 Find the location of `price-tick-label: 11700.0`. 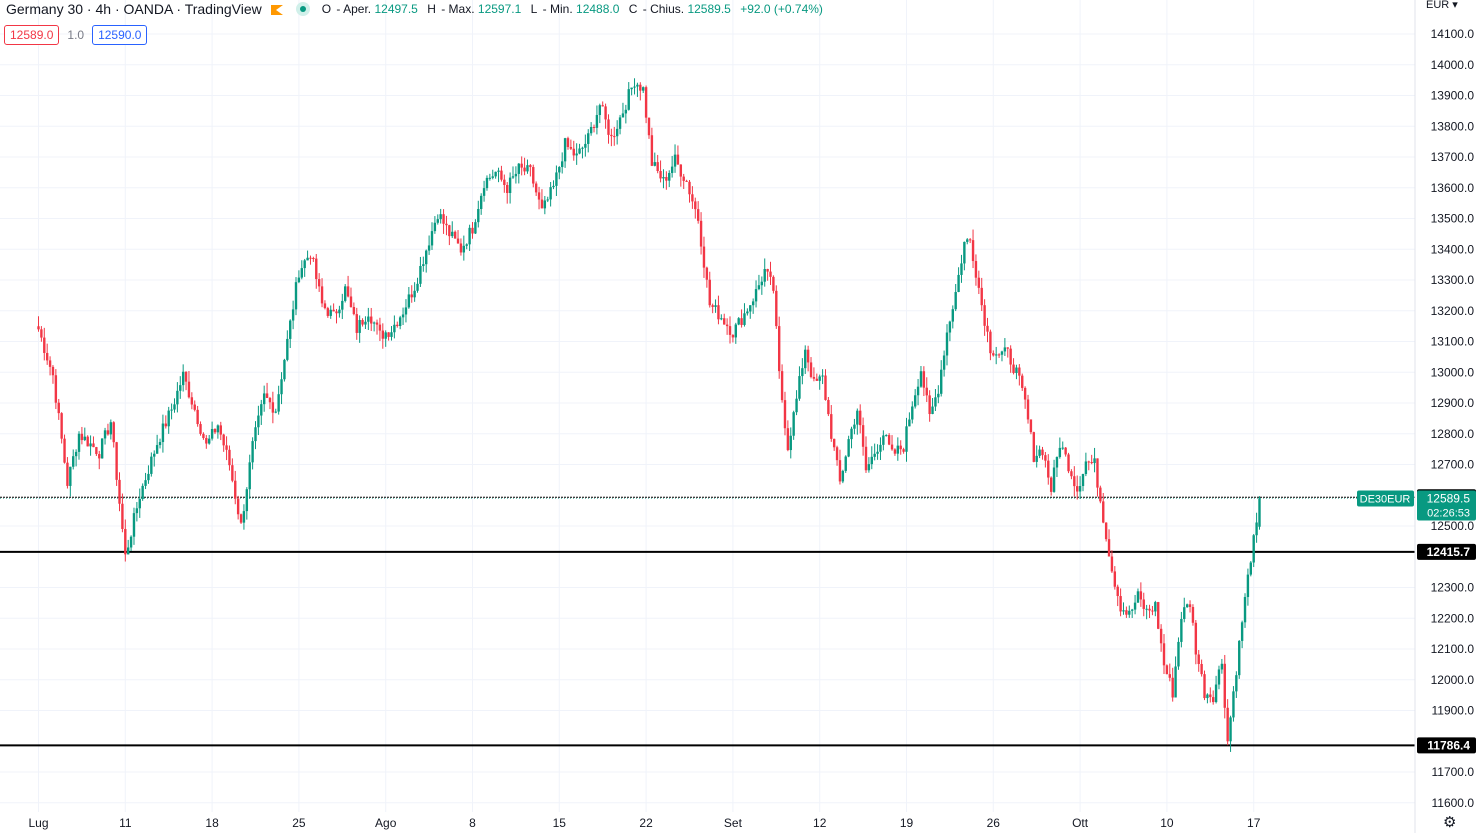

price-tick-label: 11700.0 is located at coordinates (1453, 772).